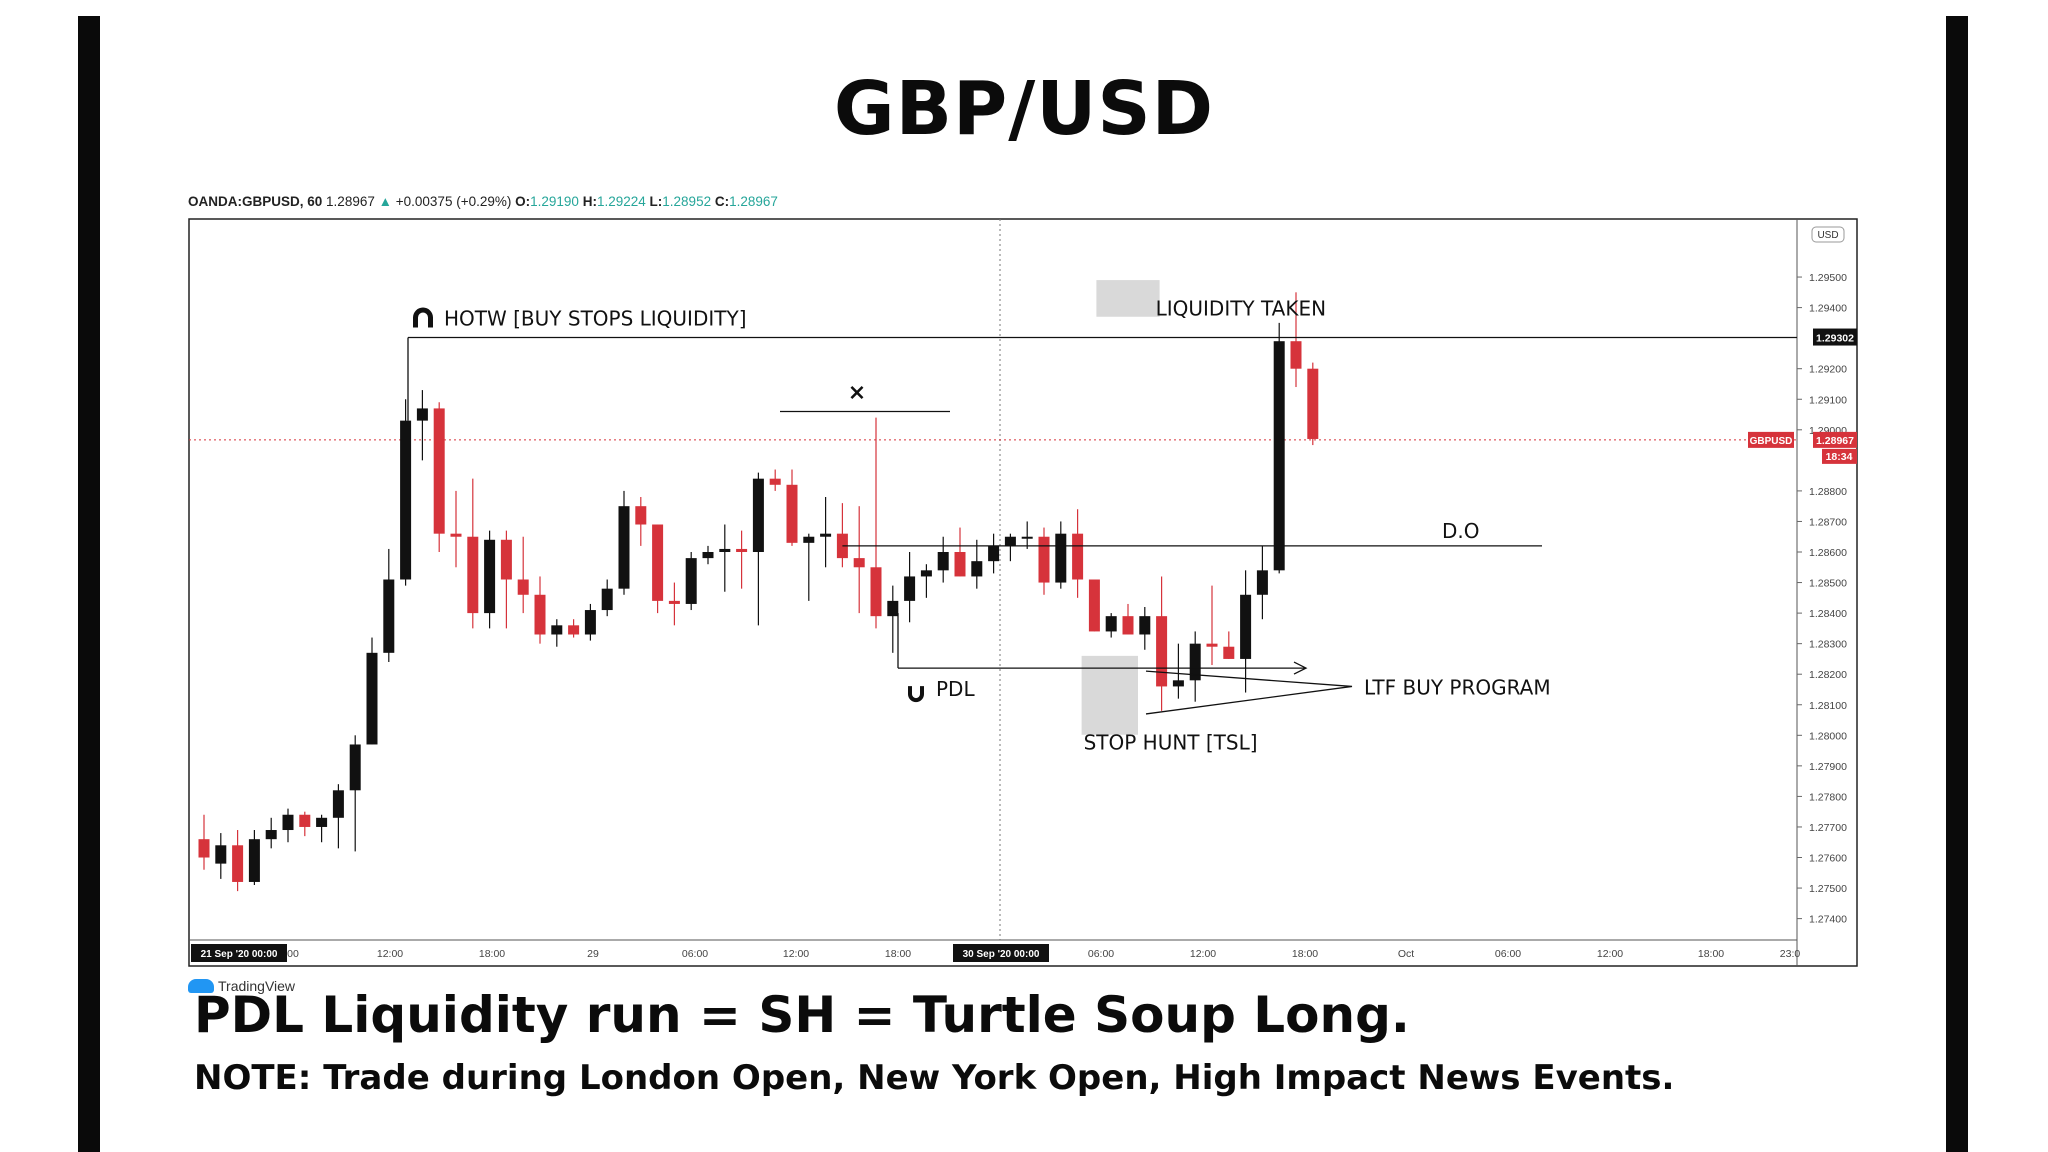 The height and width of the screenshot is (1152, 2048). What do you see at coordinates (1461, 531) in the screenshot?
I see `daily-open-label: D.O` at bounding box center [1461, 531].